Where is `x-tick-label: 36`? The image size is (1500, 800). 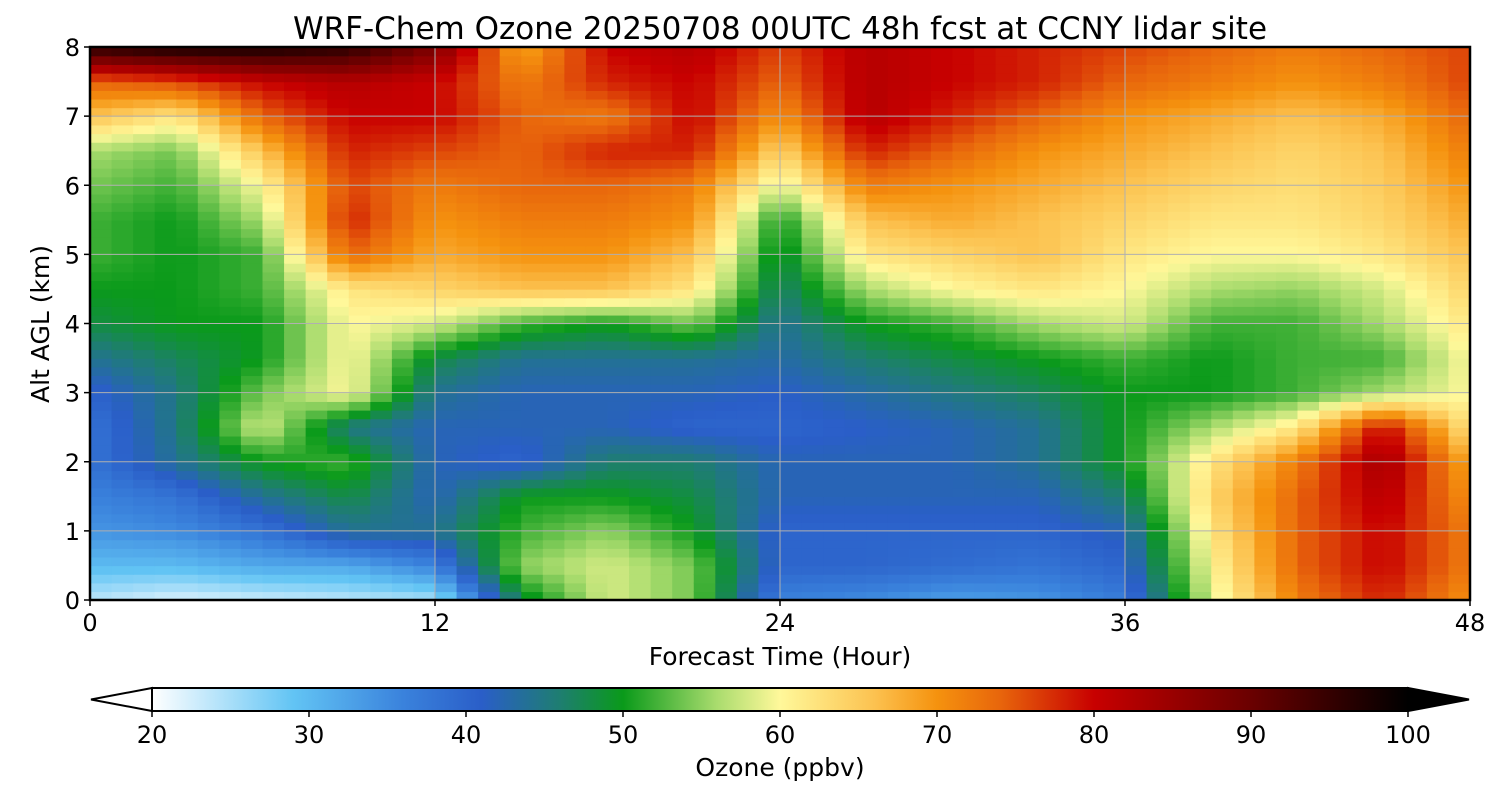 x-tick-label: 36 is located at coordinates (1125, 623).